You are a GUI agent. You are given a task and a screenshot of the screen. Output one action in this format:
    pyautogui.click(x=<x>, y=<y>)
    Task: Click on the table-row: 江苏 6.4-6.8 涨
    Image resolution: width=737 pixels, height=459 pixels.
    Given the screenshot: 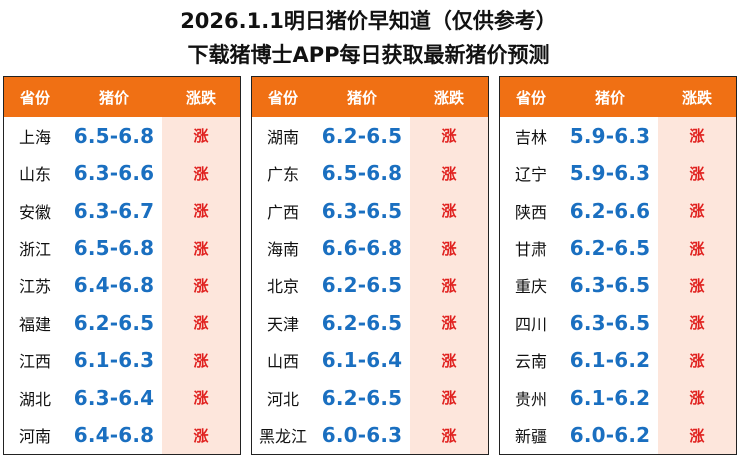 What is the action you would take?
    pyautogui.click(x=122, y=285)
    